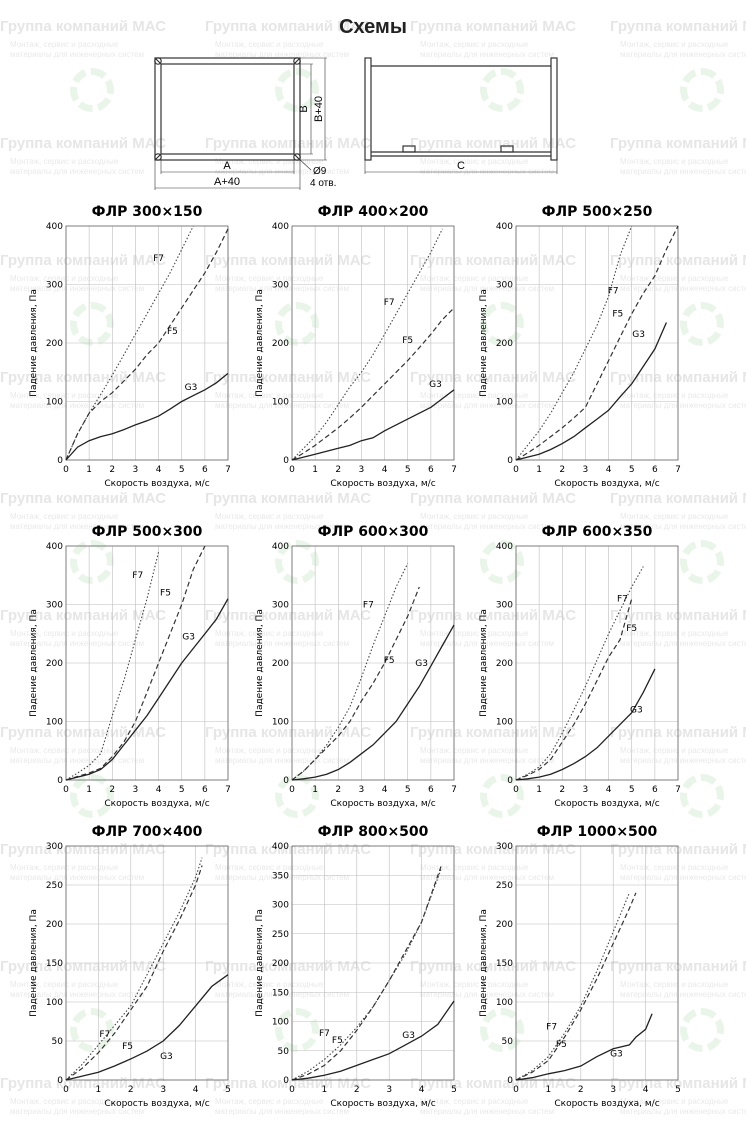 The image size is (746, 1137). I want to click on chart-title: ФЛР 300×150, so click(147, 212).